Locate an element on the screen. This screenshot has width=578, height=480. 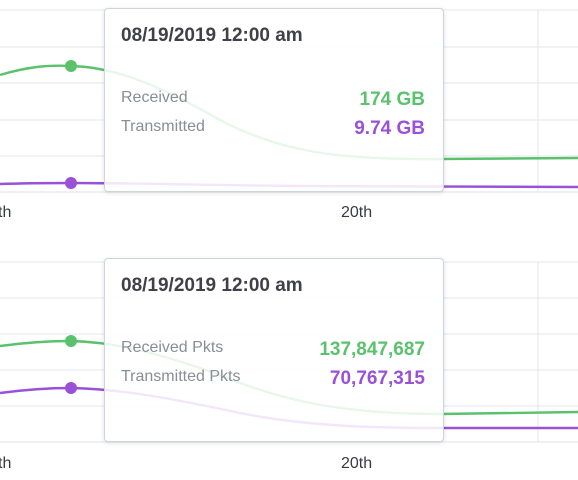
tooltip-row-transmitted-pkts: Transmitted Pkts 70,767,315 is located at coordinates (273, 380).